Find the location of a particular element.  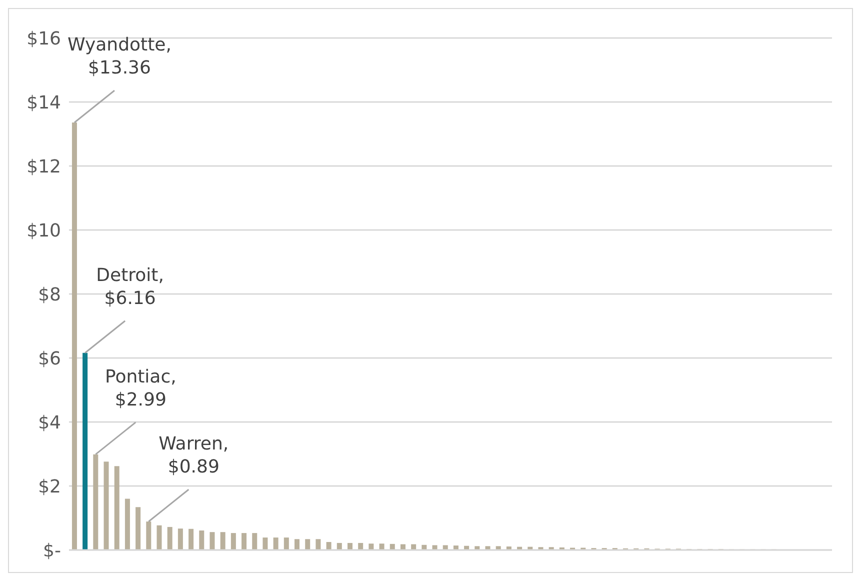

y-tick-label: $2 is located at coordinates (49, 487).